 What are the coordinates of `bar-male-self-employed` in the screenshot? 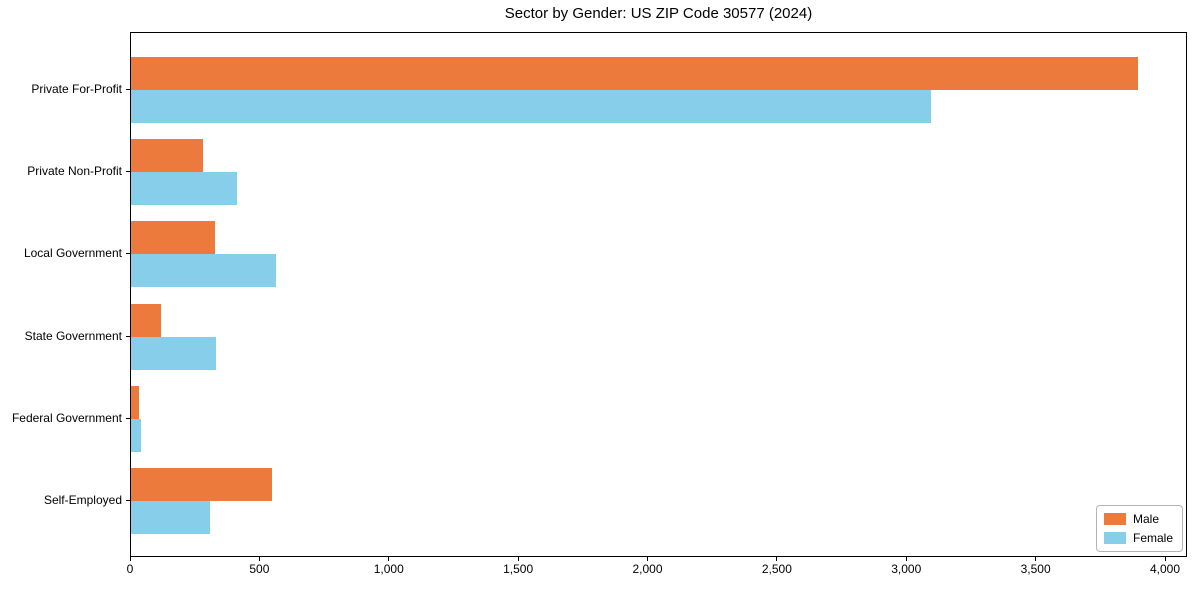 It's located at (202, 485).